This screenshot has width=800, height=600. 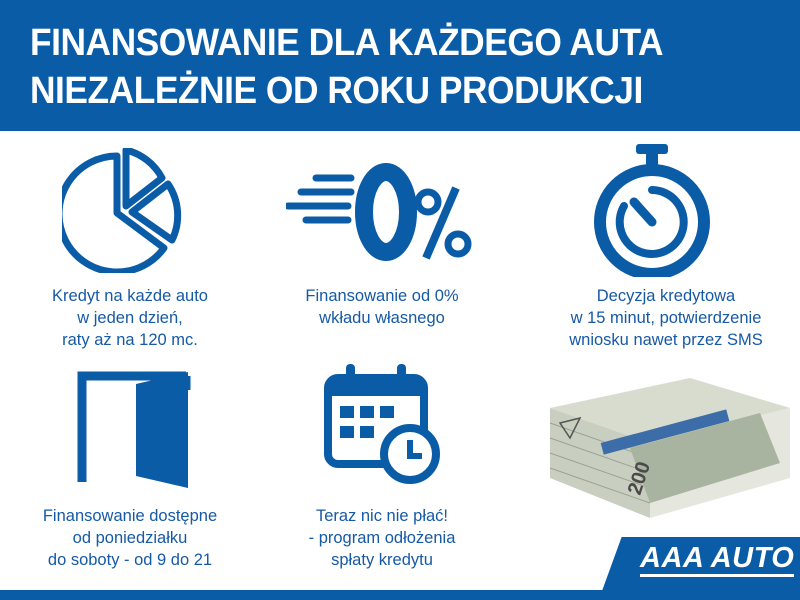 What do you see at coordinates (134, 429) in the screenshot?
I see `open-door-icon` at bounding box center [134, 429].